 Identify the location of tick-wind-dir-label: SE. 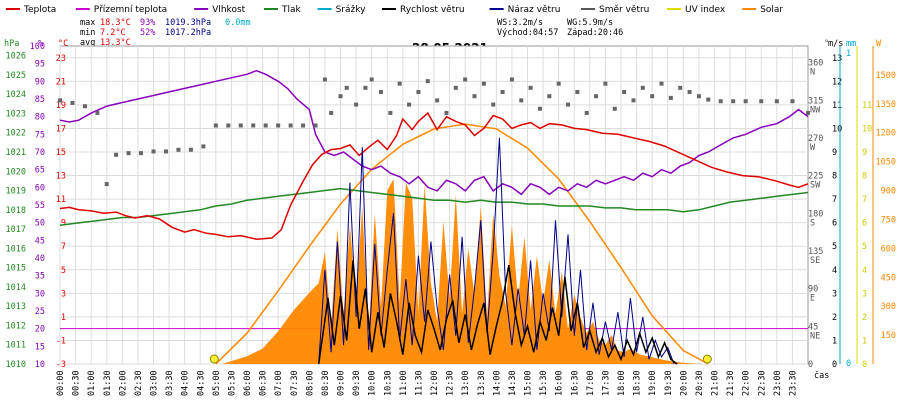
(815, 261).